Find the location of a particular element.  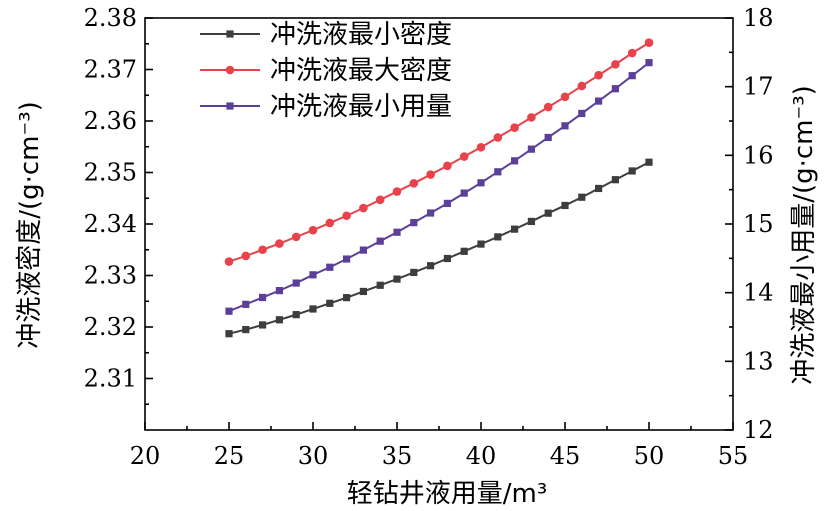

x-axis-ticks: 20 25 30 35 40 45 50 55 is located at coordinates (439, 446).